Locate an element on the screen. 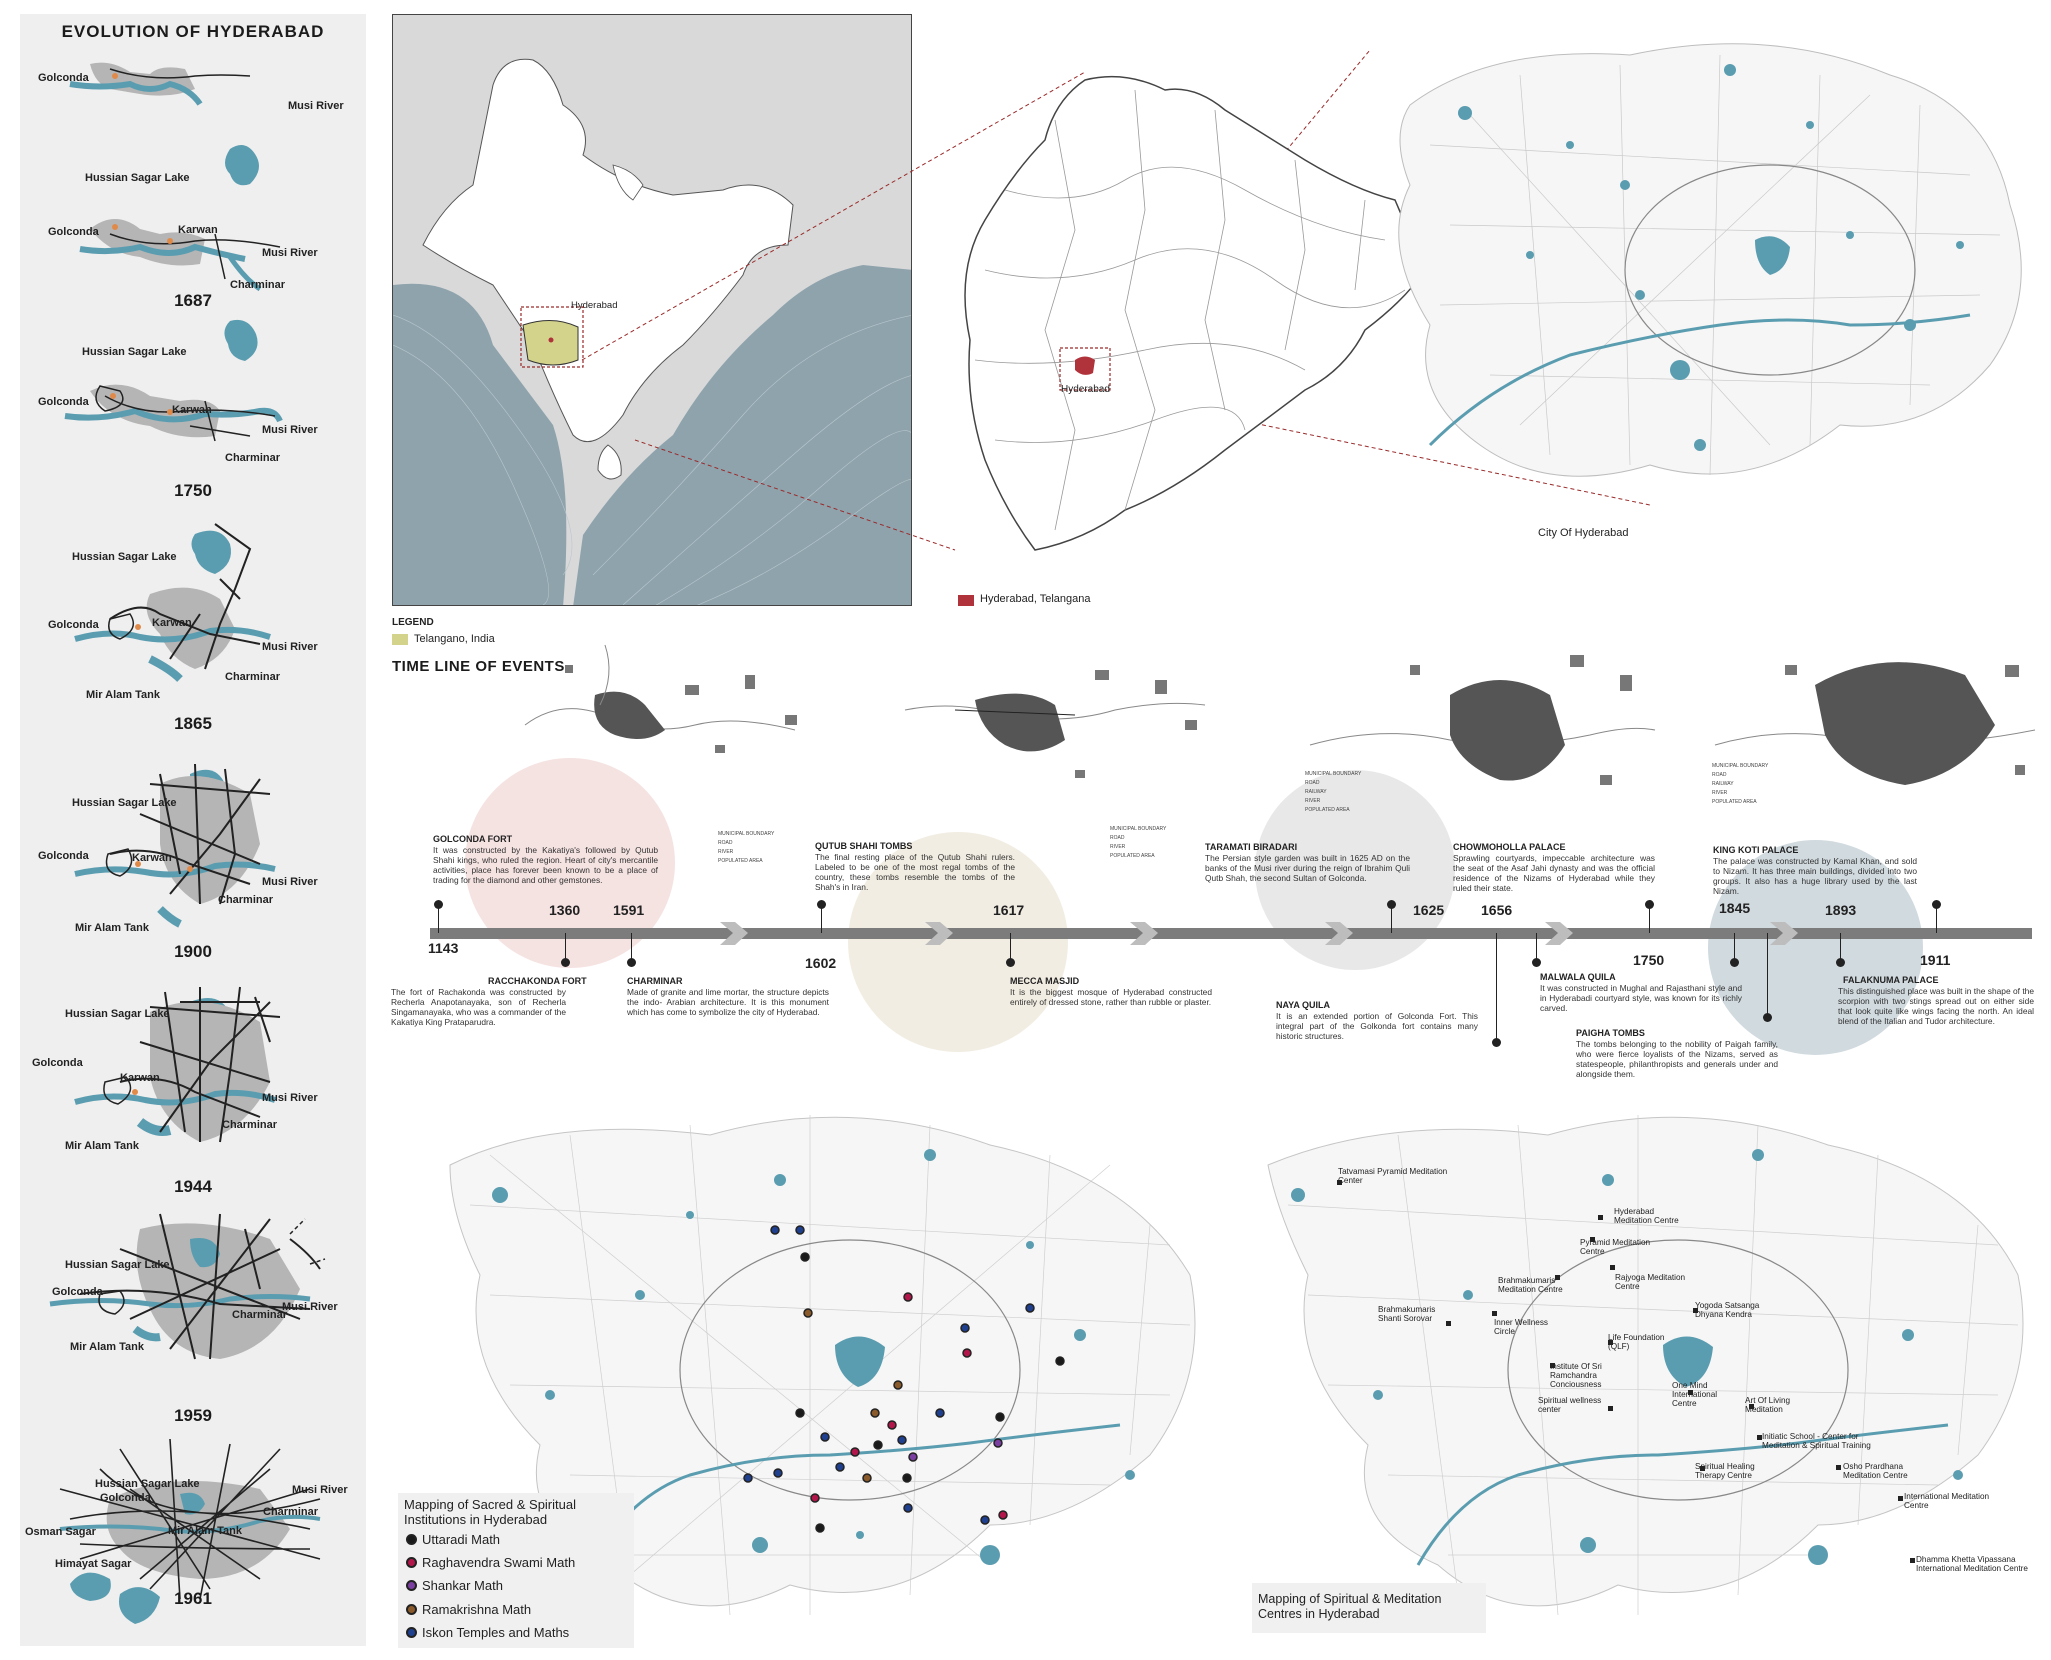  centre-label: Yogoda Satsanga Dhyana Kendra is located at coordinates (1727, 1310).